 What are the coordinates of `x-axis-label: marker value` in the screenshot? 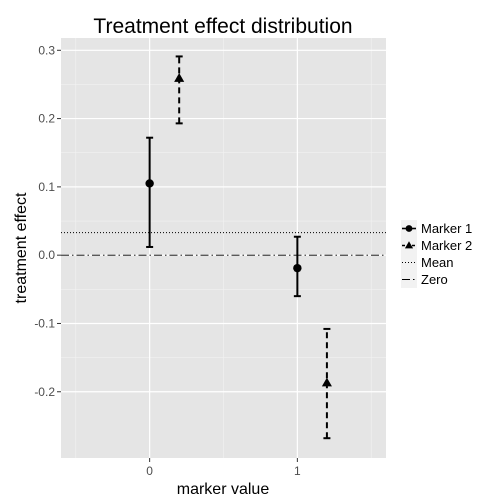 It's located at (223, 489).